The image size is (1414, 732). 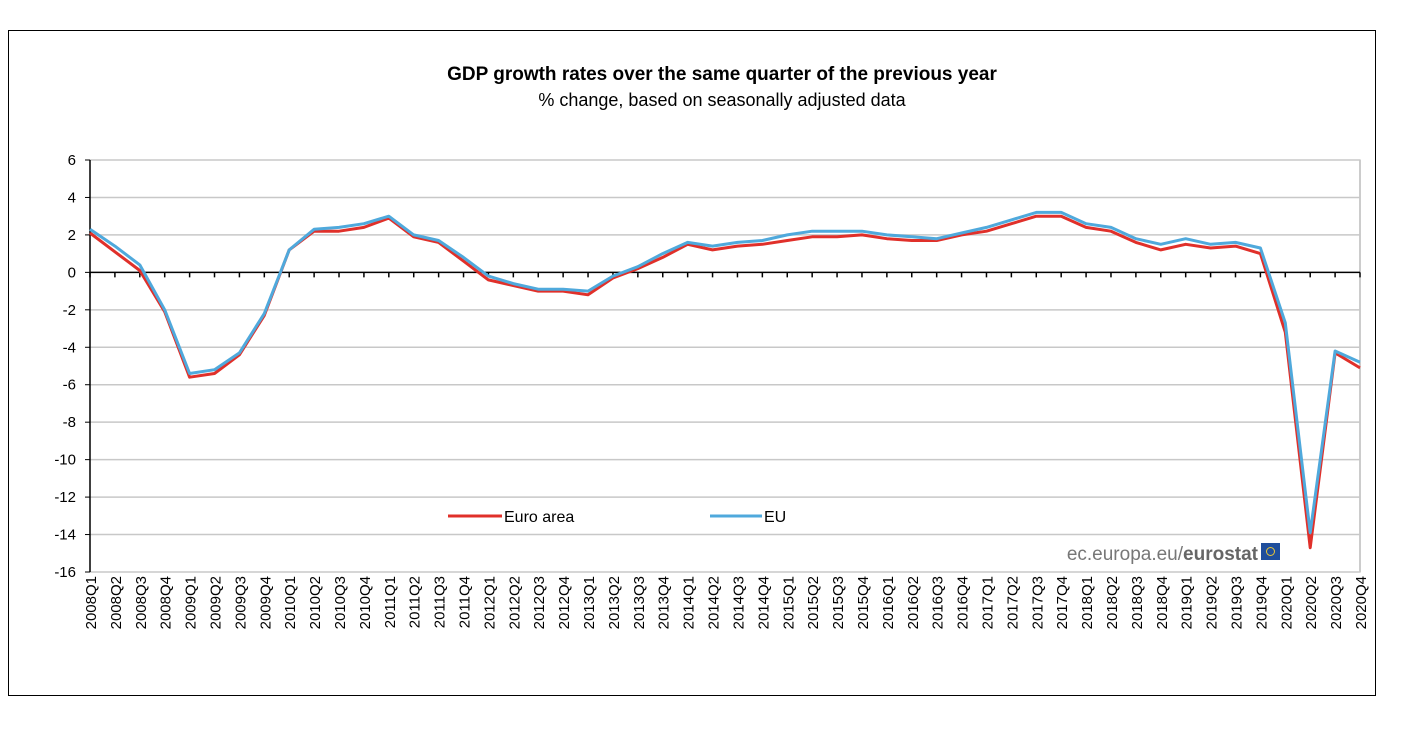 I want to click on y-tick-label: 2, so click(x=72, y=235).